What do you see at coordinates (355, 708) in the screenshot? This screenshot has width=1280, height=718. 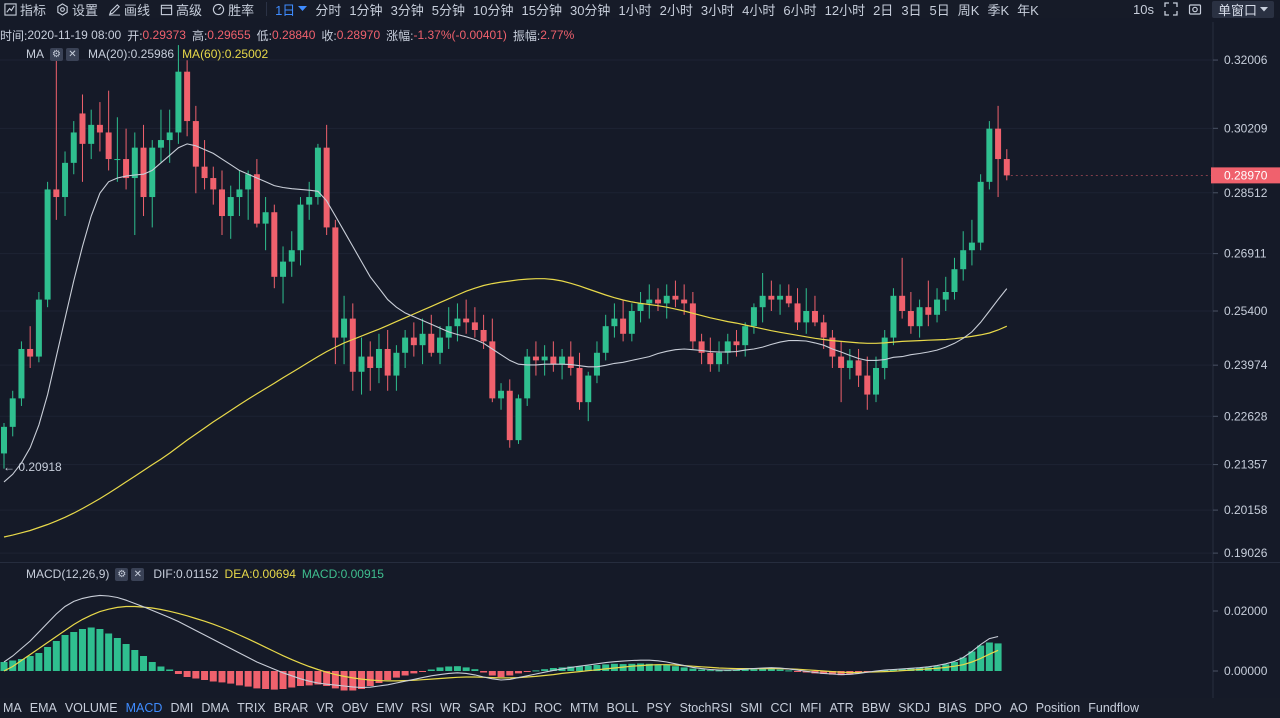 I see `indicator-tab: OBV` at bounding box center [355, 708].